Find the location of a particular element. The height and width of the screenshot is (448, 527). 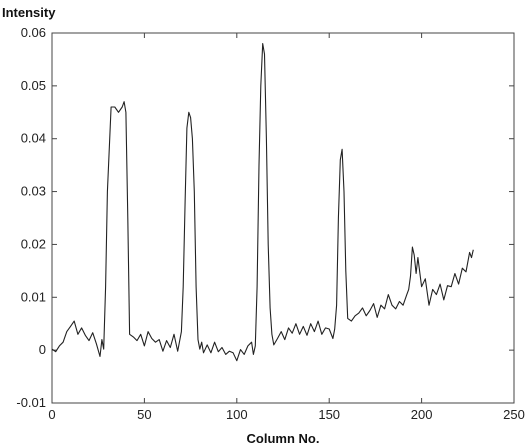

x-tick-label: 200 is located at coordinates (422, 414).